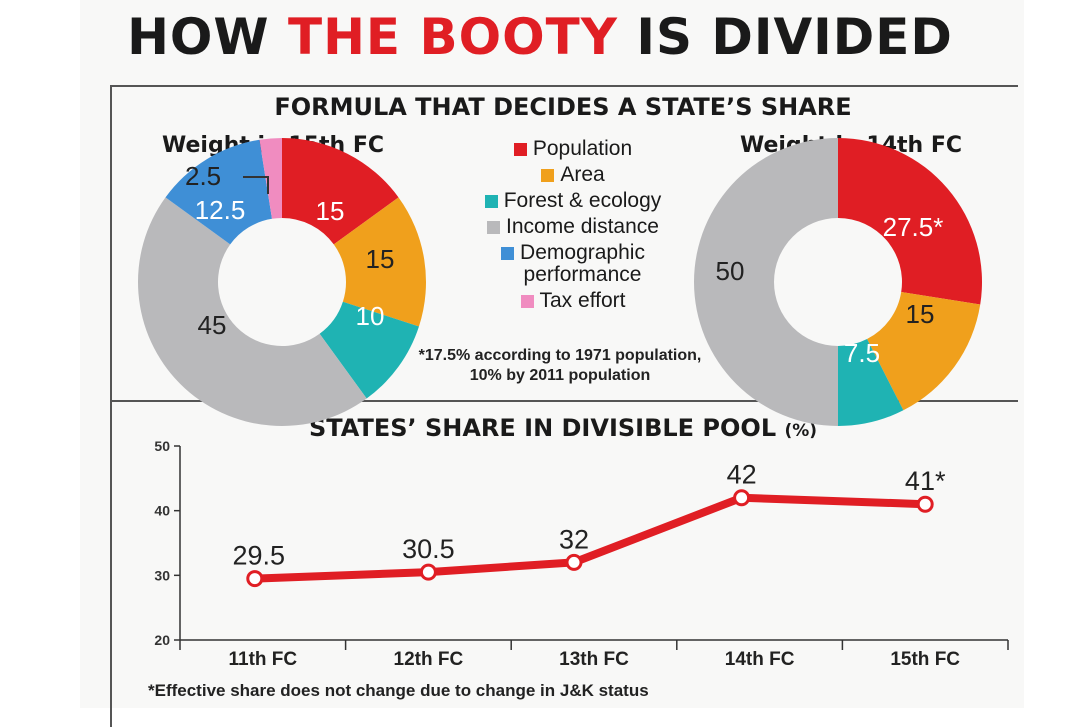 Image resolution: width=1080 pixels, height=727 pixels. I want to click on legend-item-forest: Forest & ecology, so click(573, 199).